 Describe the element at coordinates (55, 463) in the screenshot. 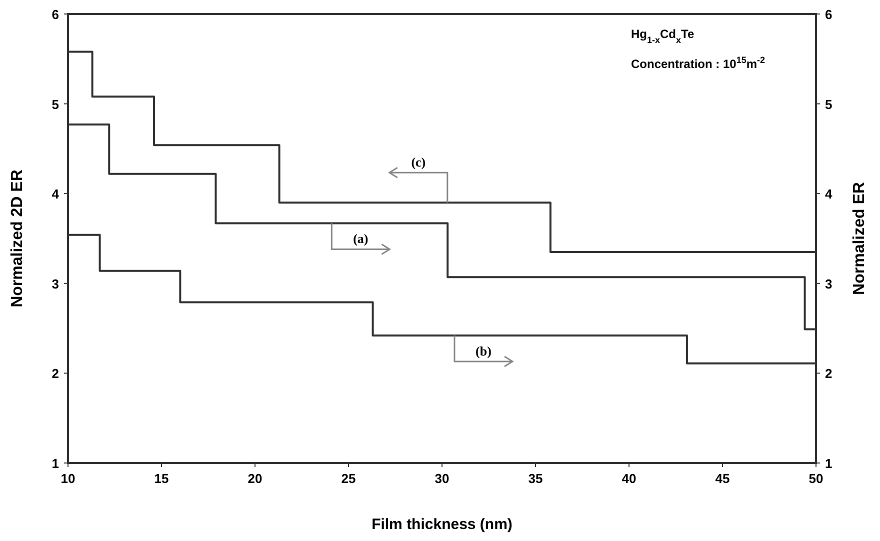

I see `y-tick-label: 1` at that location.